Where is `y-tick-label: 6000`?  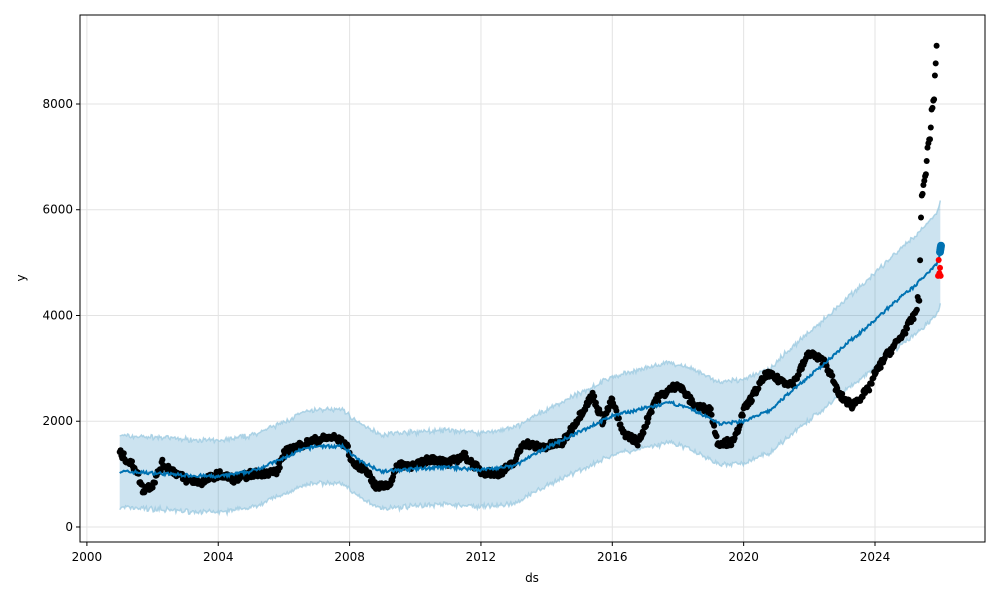 y-tick-label: 6000 is located at coordinates (57, 210).